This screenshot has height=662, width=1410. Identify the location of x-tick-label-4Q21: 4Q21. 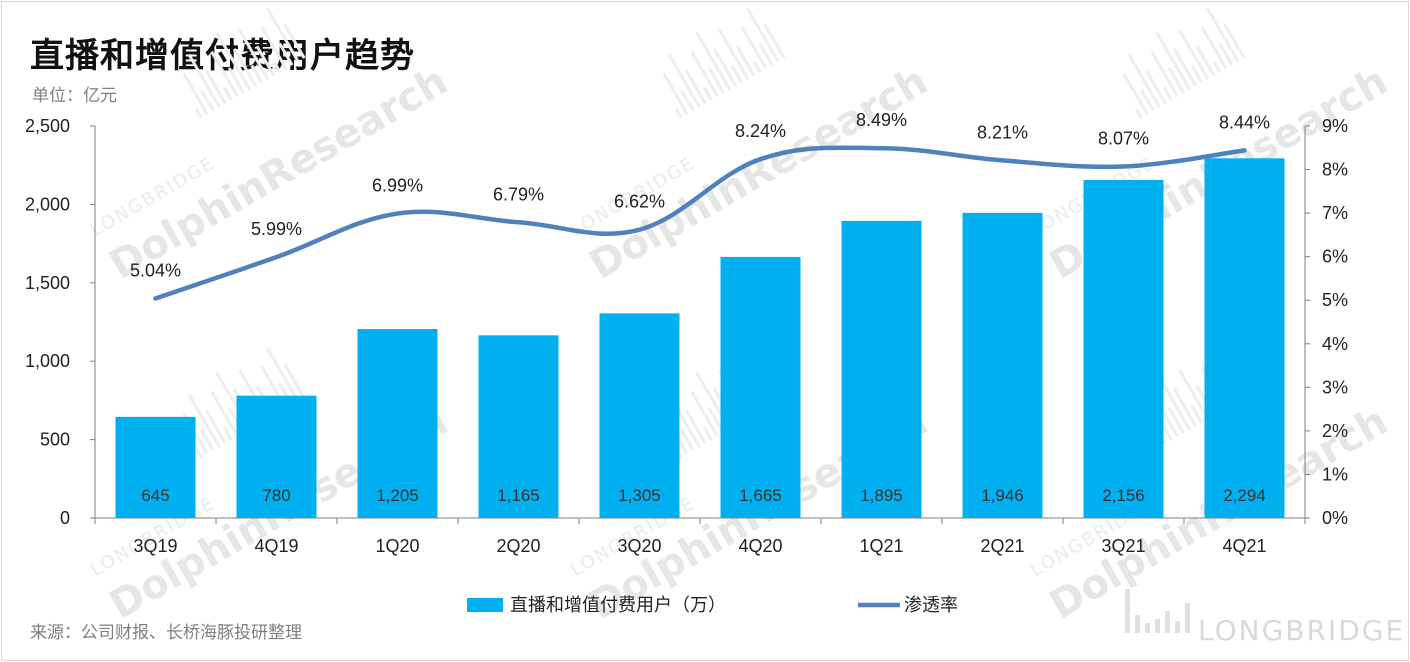
(1244, 546).